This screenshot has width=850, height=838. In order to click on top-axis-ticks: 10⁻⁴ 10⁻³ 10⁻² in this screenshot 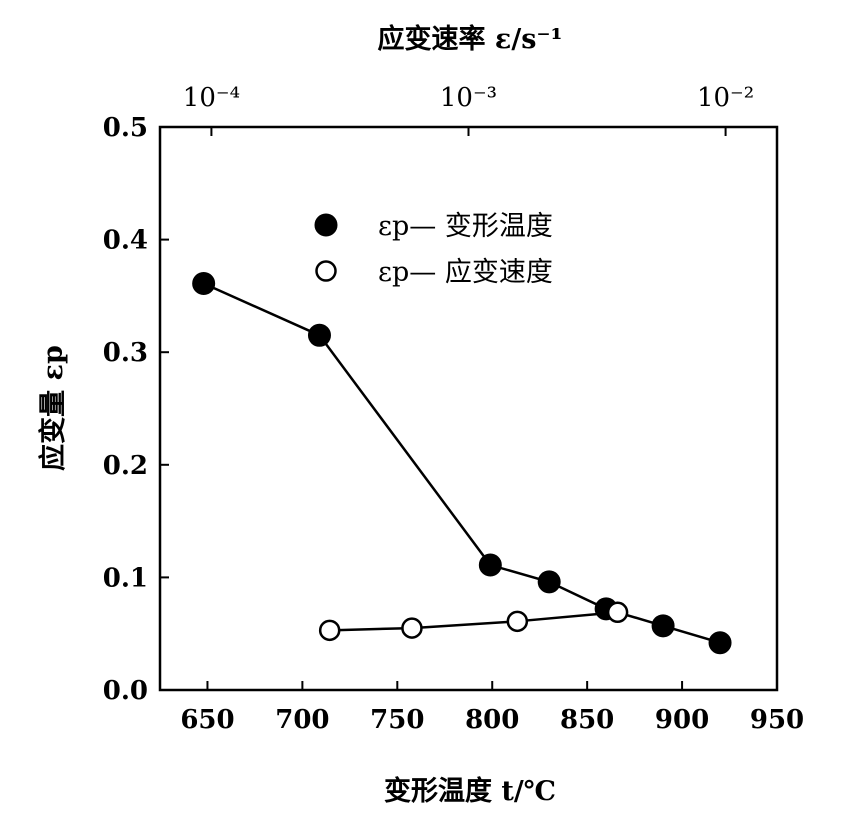, I will do `click(468, 109)`.